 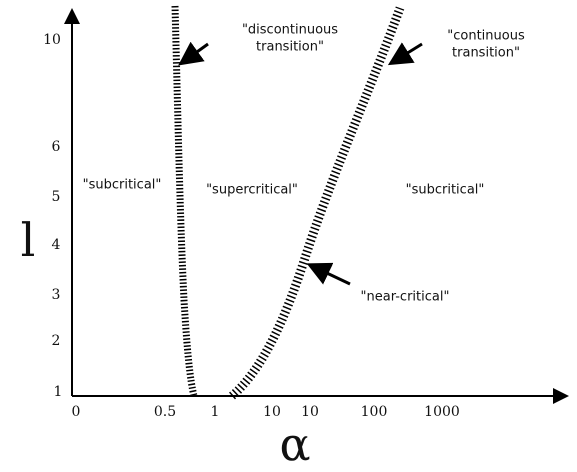 I want to click on region-label: "supercritical", so click(x=252, y=190).